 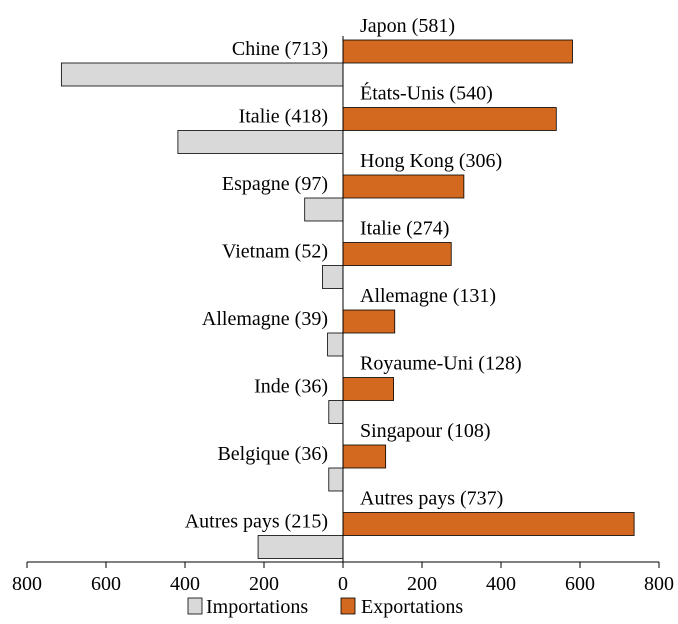 What do you see at coordinates (425, 431) in the screenshot?
I see `export-label: Singapour (108)` at bounding box center [425, 431].